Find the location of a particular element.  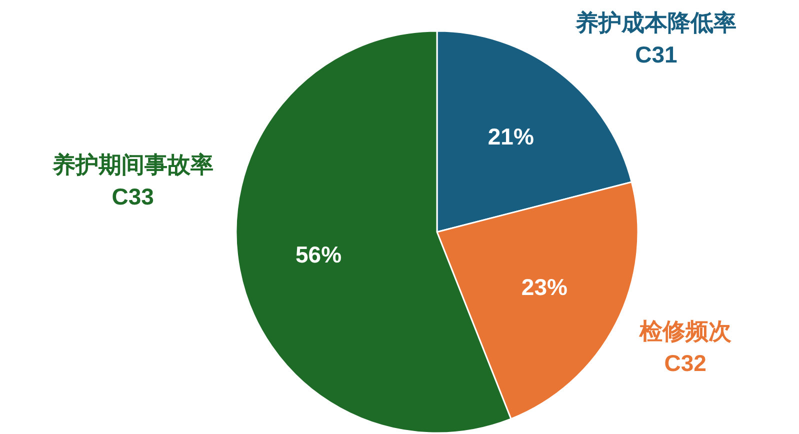

data-label: 21% is located at coordinates (511, 137).